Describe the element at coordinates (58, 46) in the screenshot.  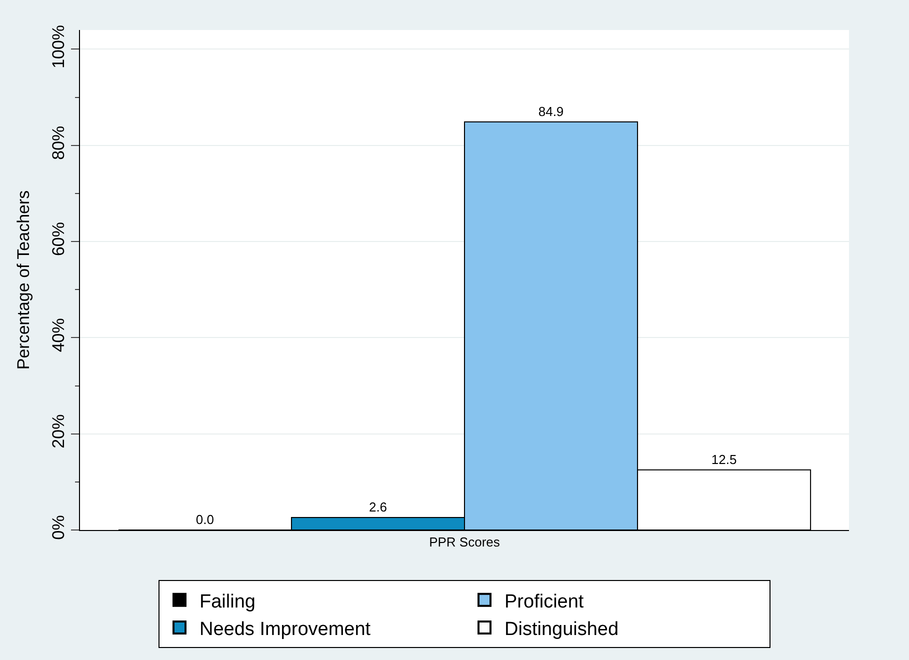
I see `y-tick-label: 100%` at that location.